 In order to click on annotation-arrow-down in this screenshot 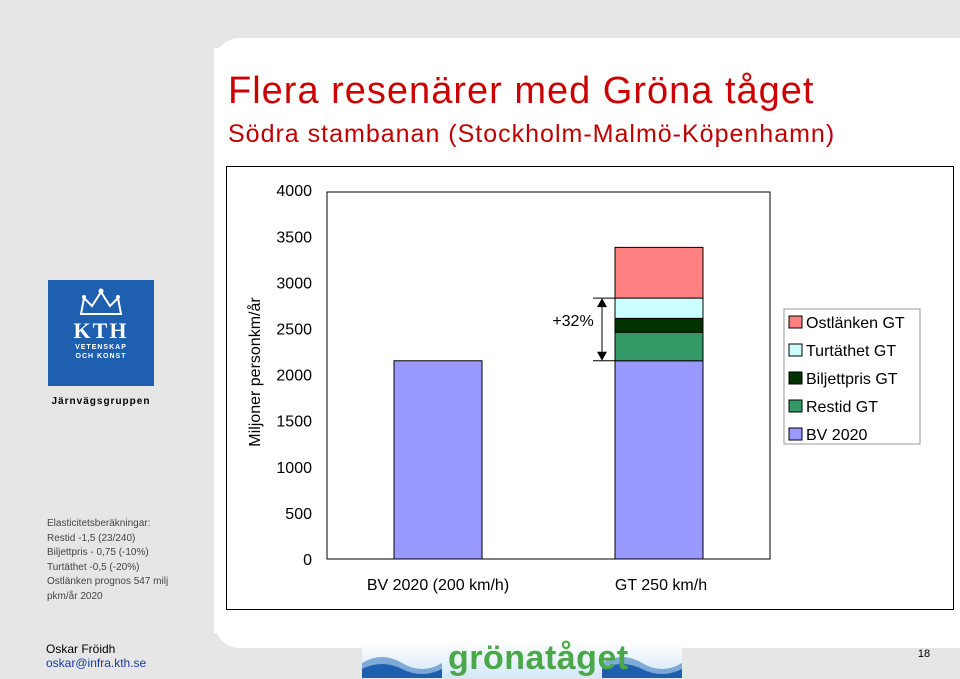, I will do `click(602, 356)`.